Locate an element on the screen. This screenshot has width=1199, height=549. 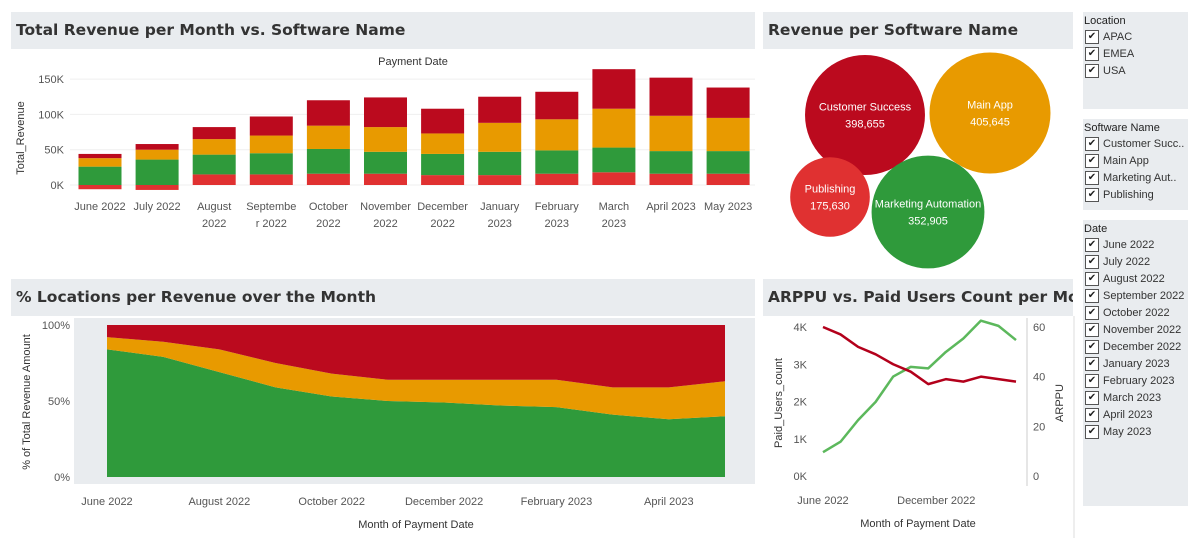
date-filter-item: ✔ August 2022 is located at coordinates (1135, 278).